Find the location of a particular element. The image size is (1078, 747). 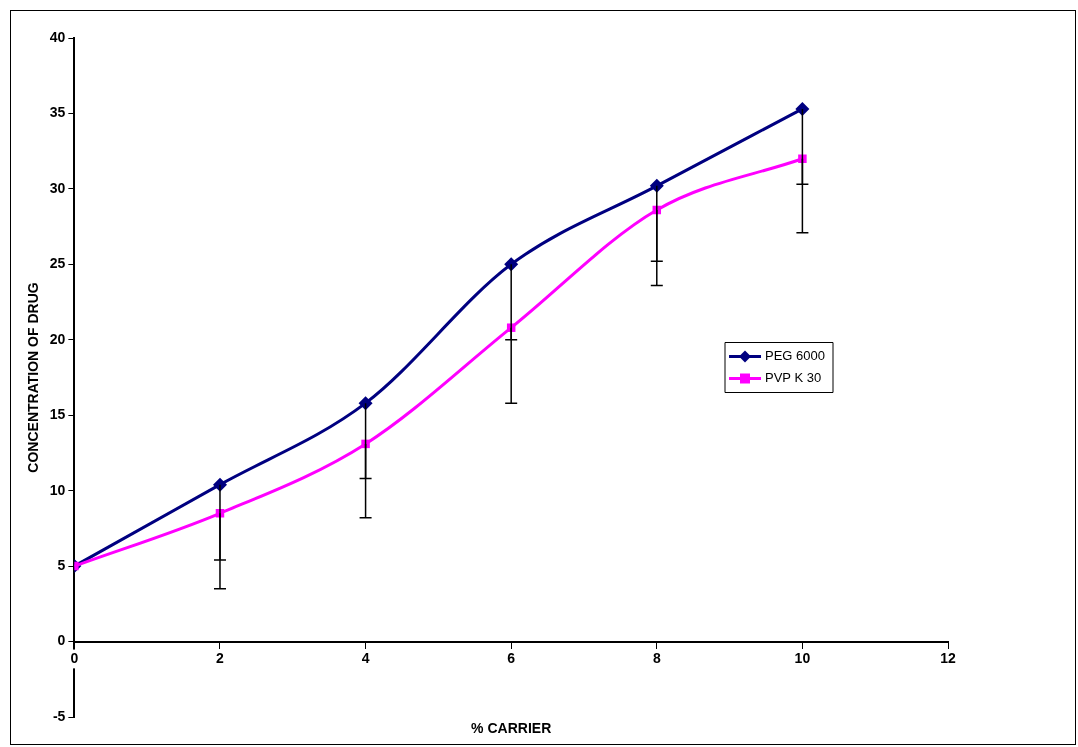

y-tick-label: 15 is located at coordinates (57, 414).